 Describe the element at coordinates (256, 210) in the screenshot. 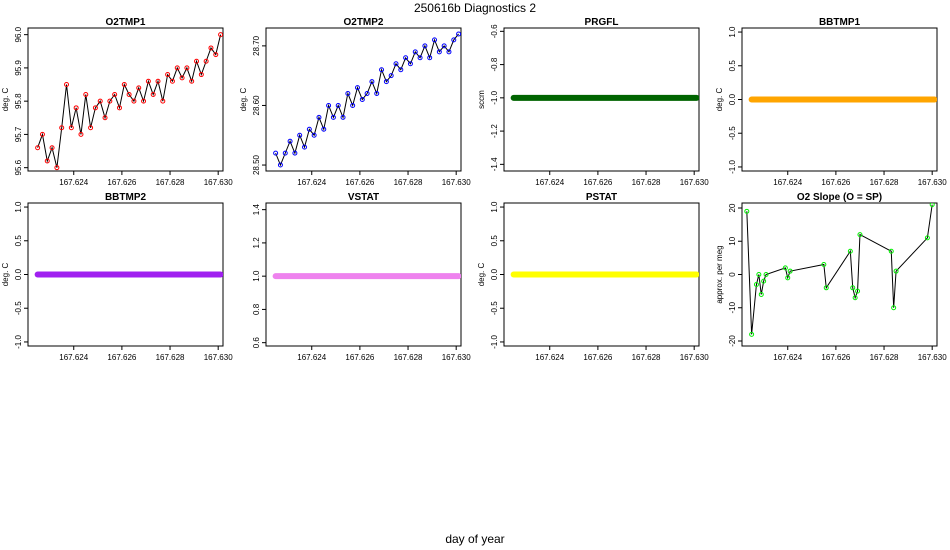

I see `y-tick-label: 1.4` at that location.